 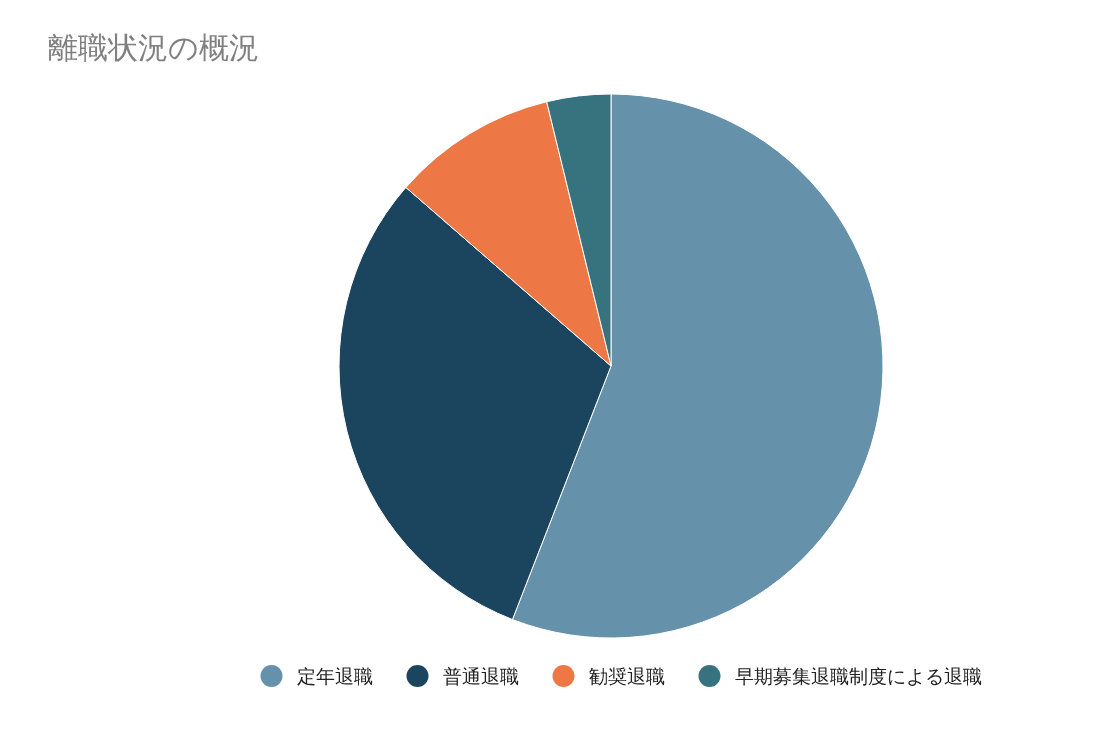 What do you see at coordinates (858, 676) in the screenshot?
I see `legend-label: 早期募集退職制度による退職` at bounding box center [858, 676].